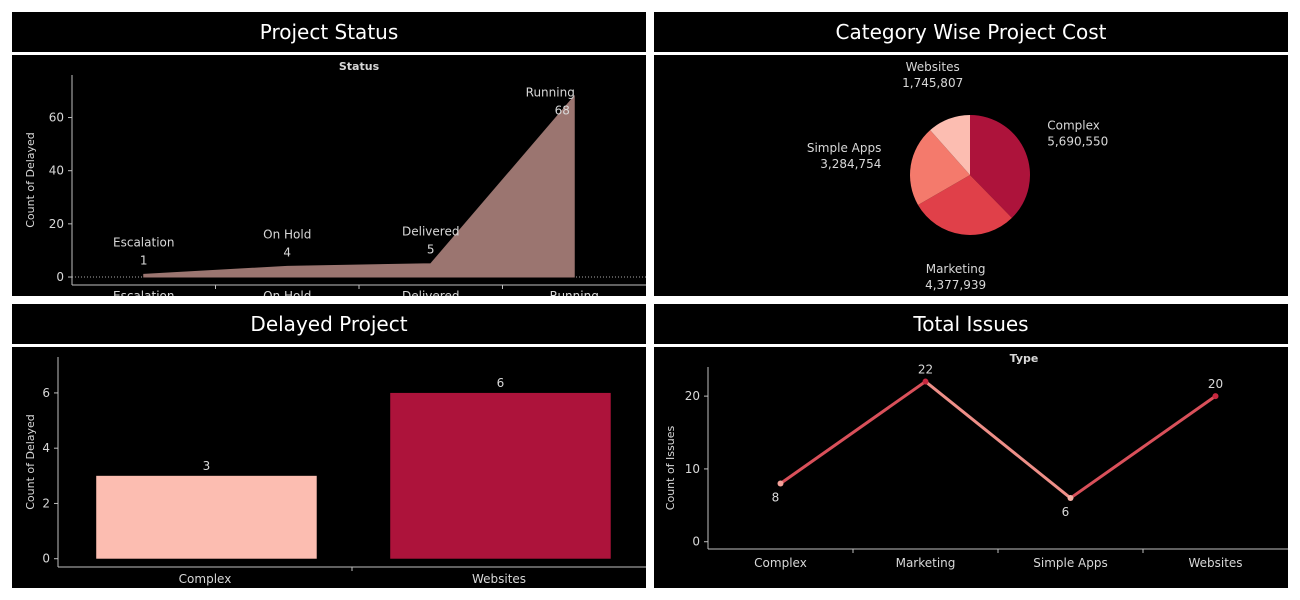 The image size is (1300, 600). I want to click on slice-value-label: 5,690,550, so click(1077, 141).